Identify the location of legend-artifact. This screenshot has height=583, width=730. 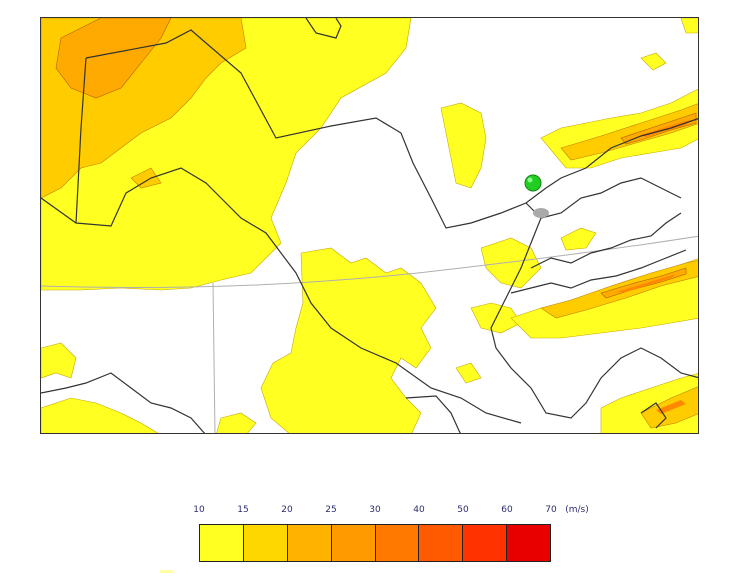
(167, 571).